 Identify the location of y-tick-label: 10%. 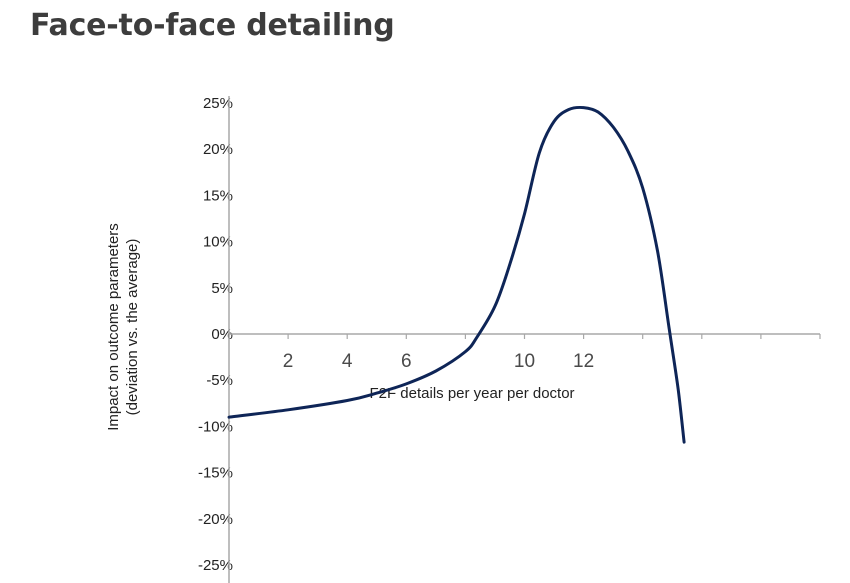
(218, 242).